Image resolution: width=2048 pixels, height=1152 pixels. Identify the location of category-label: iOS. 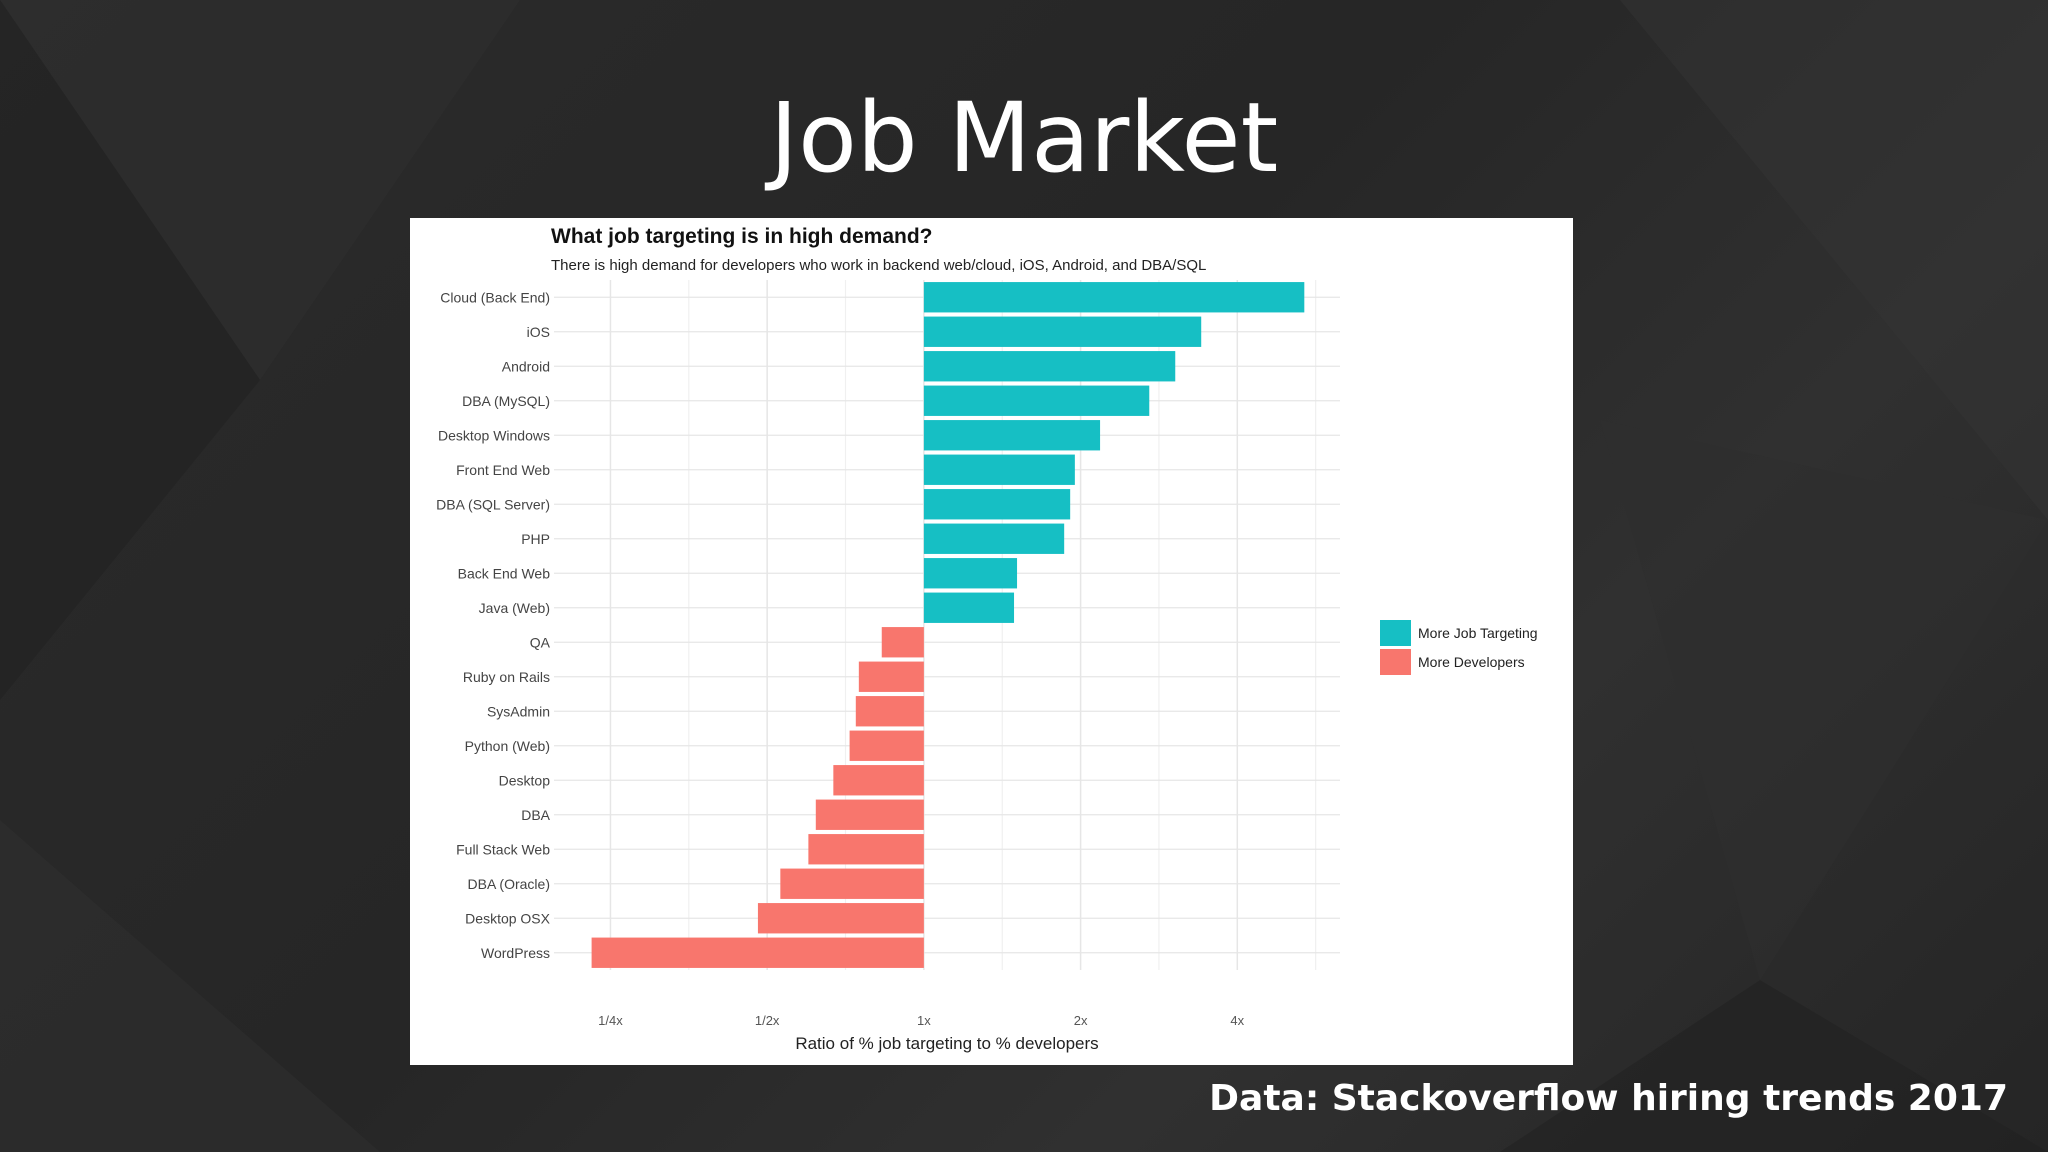
(538, 332).